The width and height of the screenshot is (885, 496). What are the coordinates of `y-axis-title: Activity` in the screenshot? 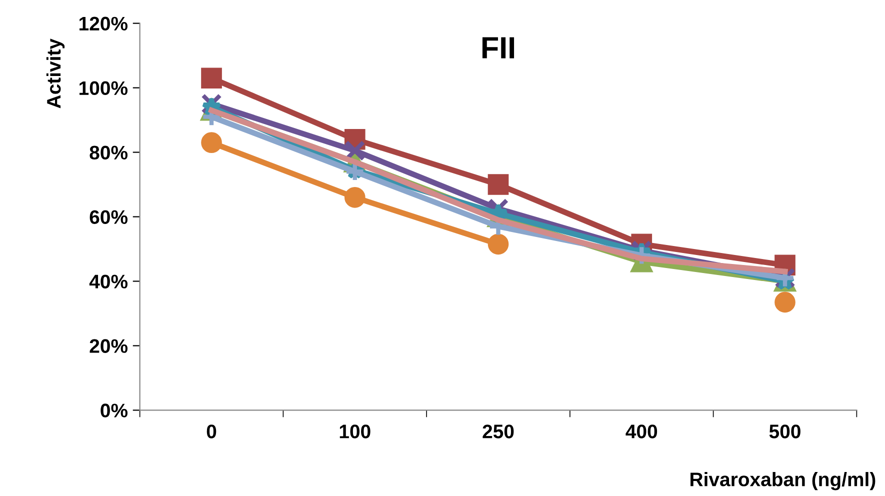 It's located at (55, 73).